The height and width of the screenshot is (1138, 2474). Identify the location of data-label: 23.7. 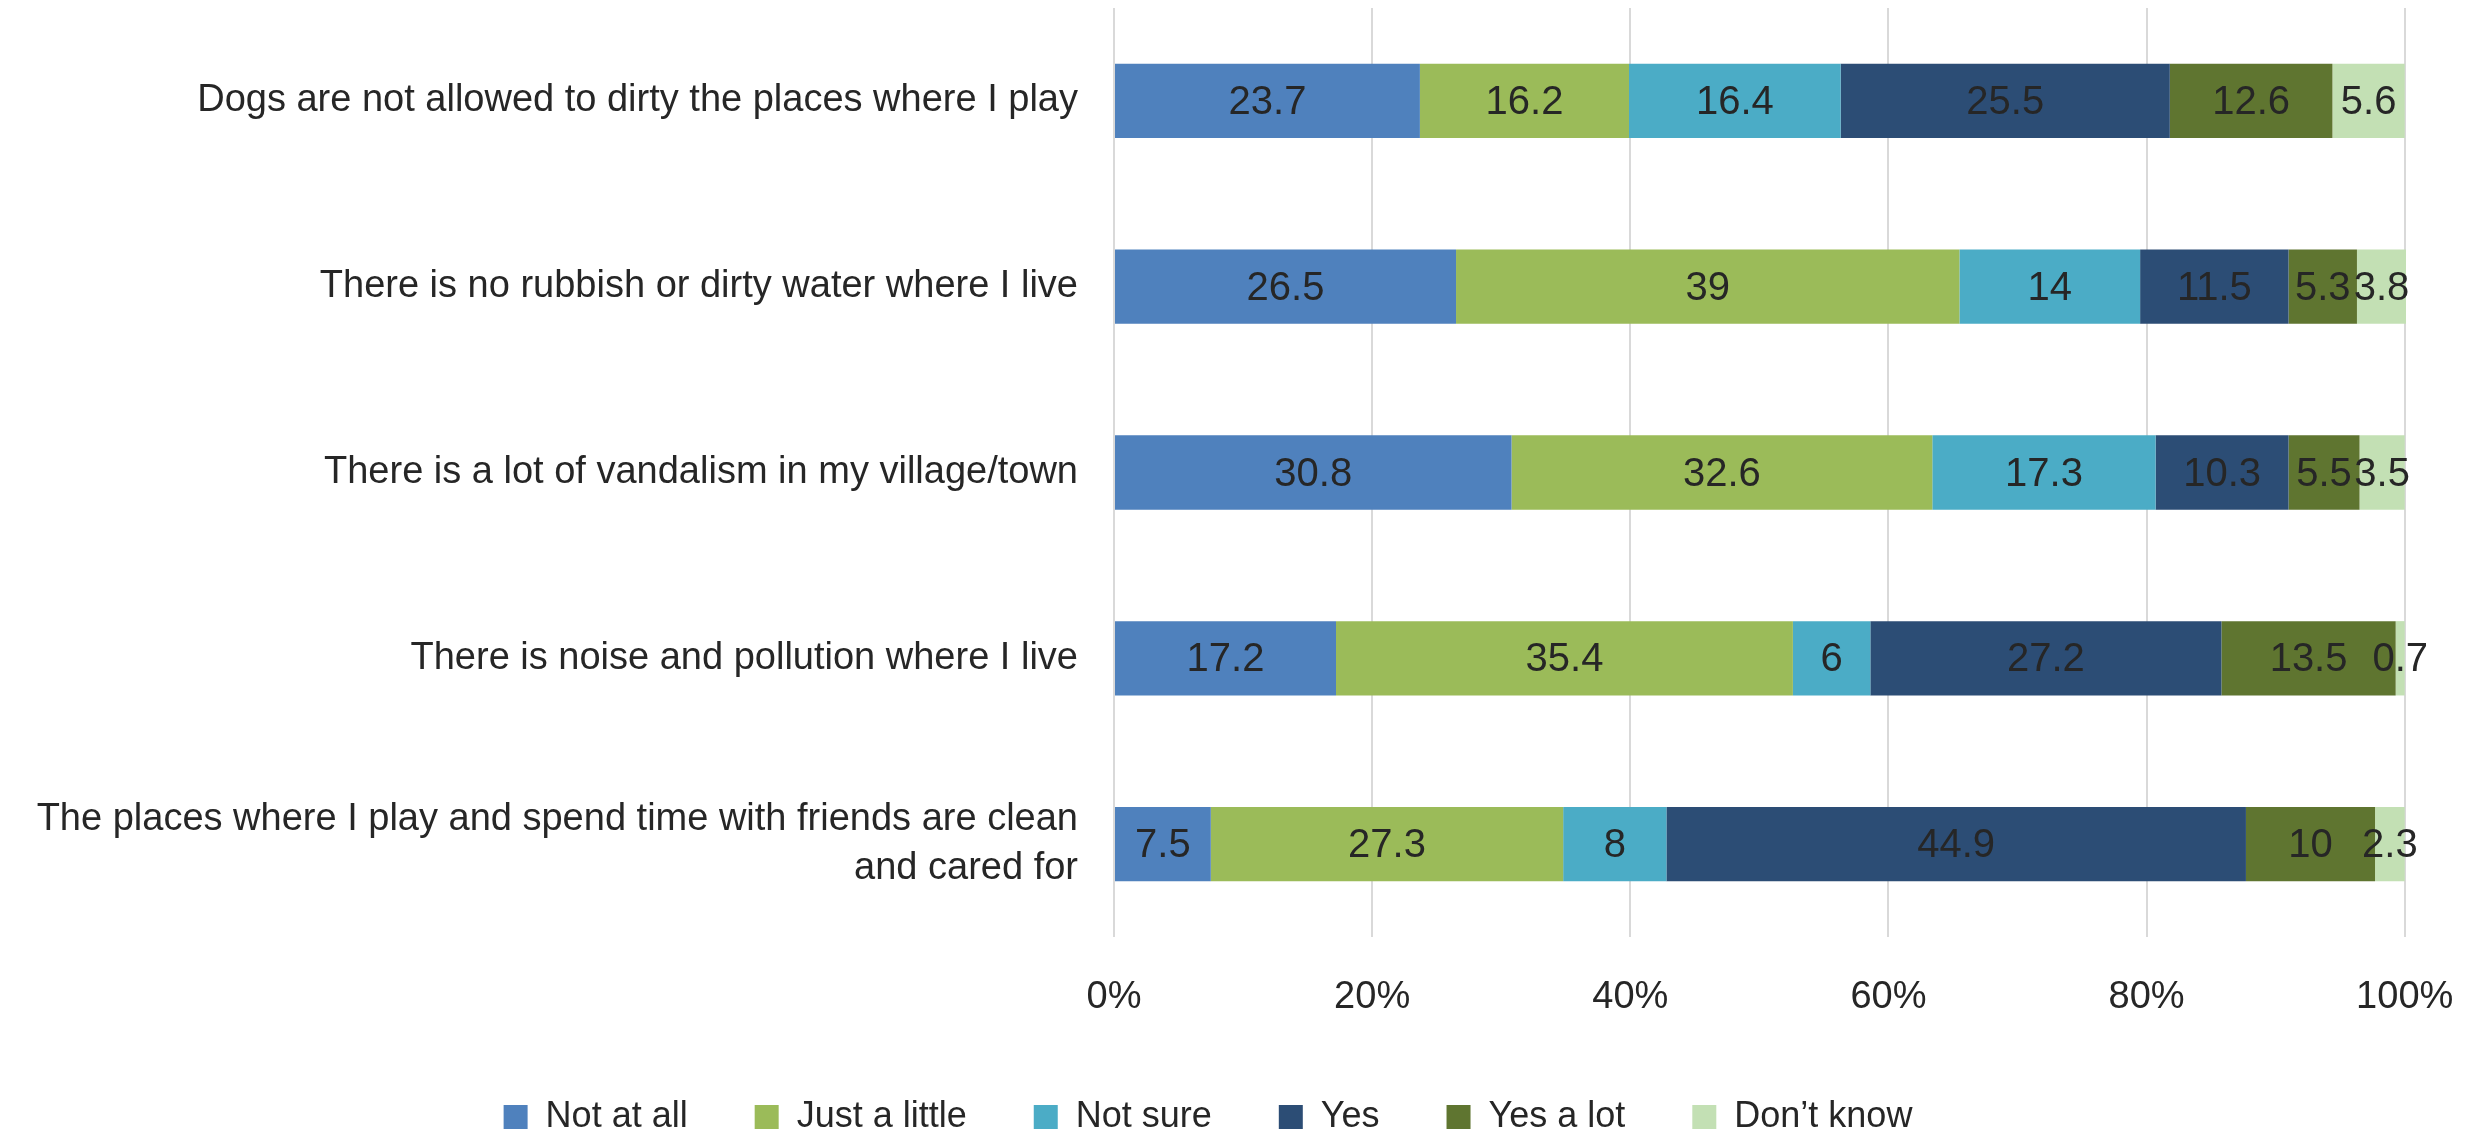
(1267, 99).